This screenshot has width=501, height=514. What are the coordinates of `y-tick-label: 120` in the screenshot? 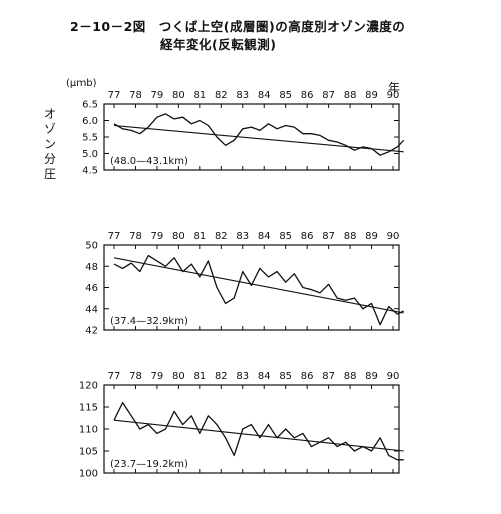 It's located at (88, 386).